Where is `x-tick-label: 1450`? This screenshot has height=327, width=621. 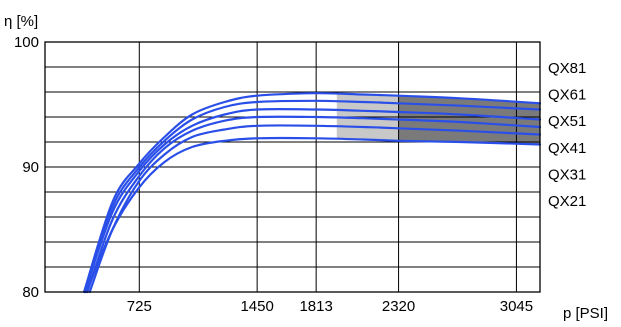
x-tick-label: 1450 is located at coordinates (256, 306).